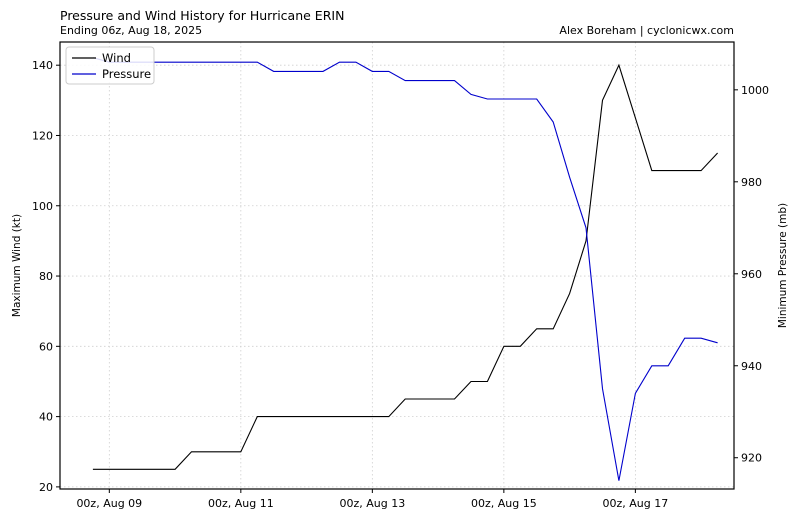 Image resolution: width=800 pixels, height=521 pixels. Describe the element at coordinates (751, 366) in the screenshot. I see `y-right-tick-label: 940` at that location.